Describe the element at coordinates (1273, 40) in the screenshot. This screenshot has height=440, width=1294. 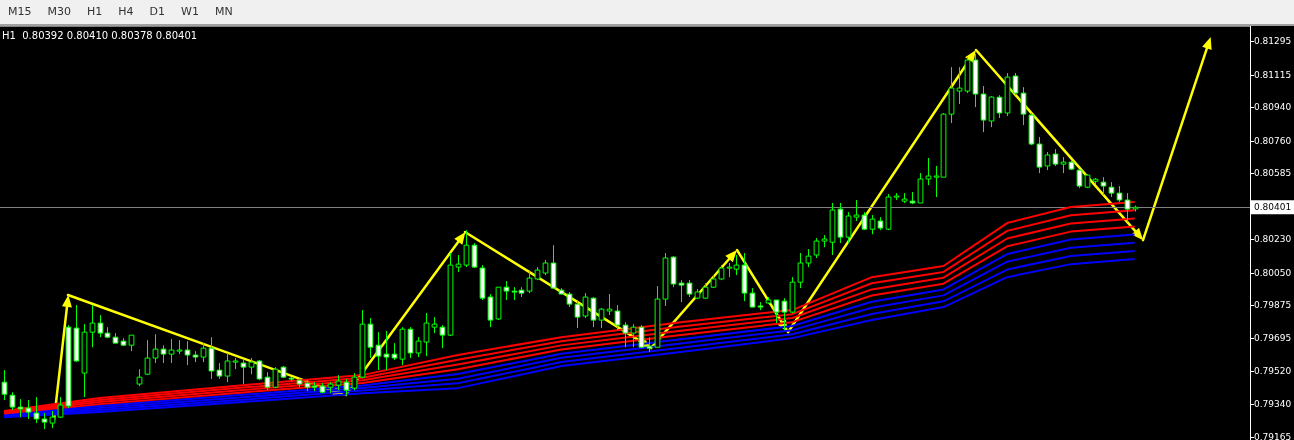
I see `y-tick-label: 0.81295` at that location.